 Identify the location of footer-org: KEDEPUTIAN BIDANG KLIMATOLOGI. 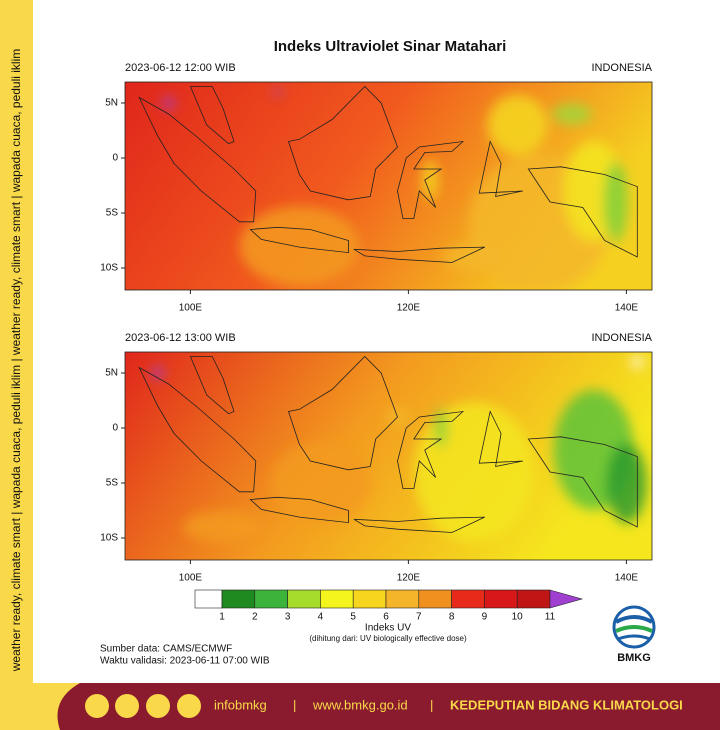
(566, 704).